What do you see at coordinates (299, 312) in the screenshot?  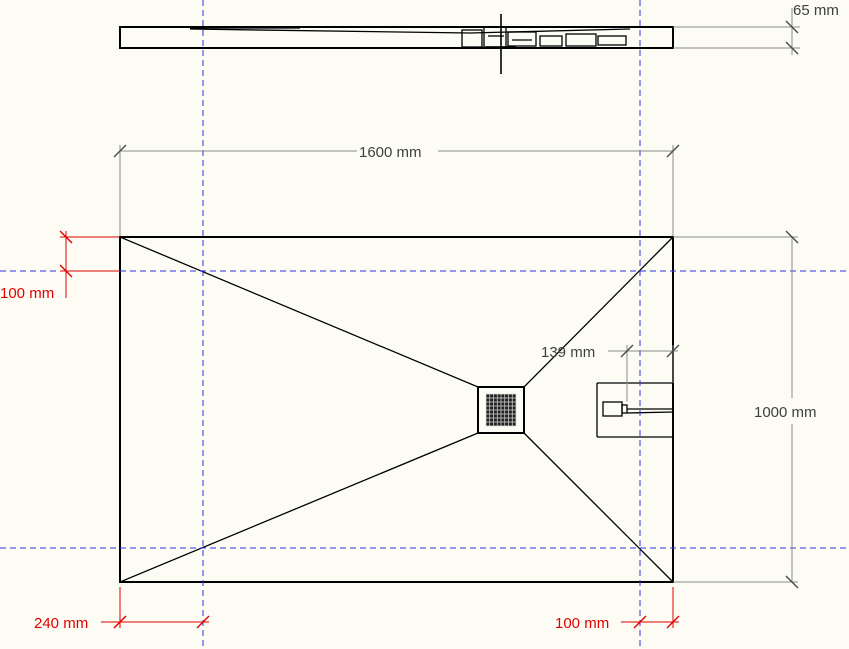 I see `slope-line-top-left` at bounding box center [299, 312].